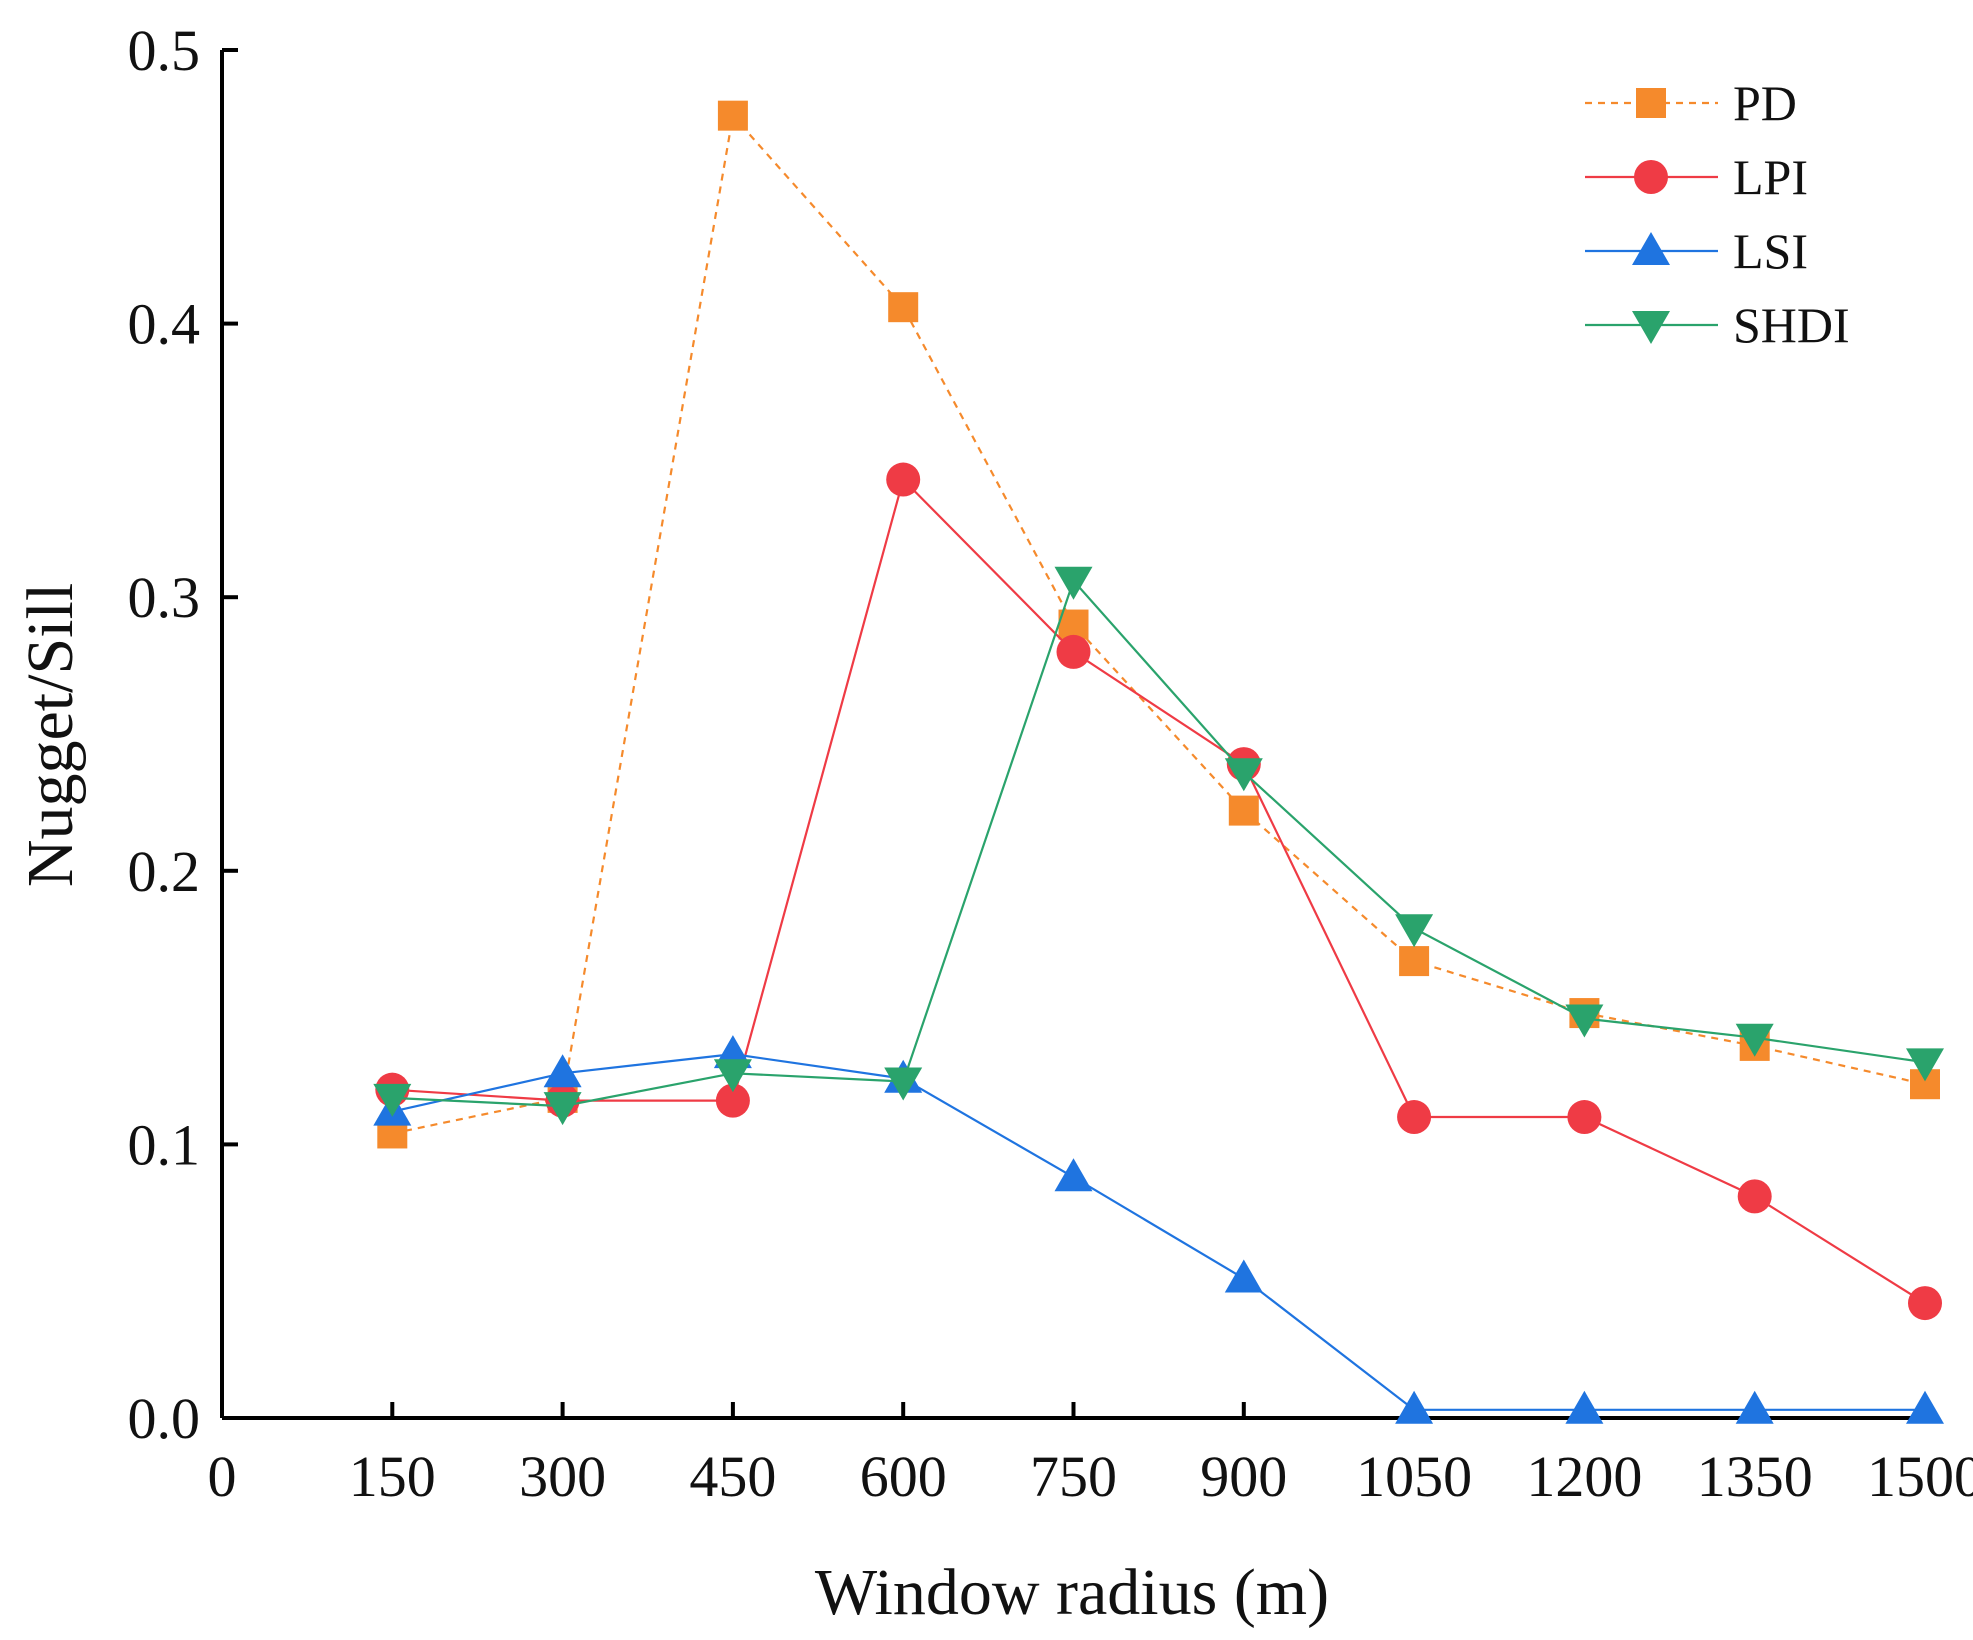 This screenshot has height=1640, width=1973. Describe the element at coordinates (1651, 248) in the screenshot. I see `legend-marker-lsi` at that location.